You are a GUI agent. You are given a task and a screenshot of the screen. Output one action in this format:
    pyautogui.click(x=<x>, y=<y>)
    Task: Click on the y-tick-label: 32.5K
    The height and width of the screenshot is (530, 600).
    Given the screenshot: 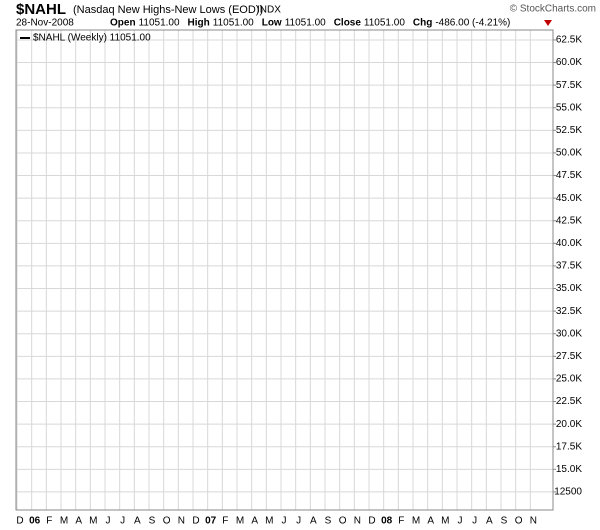 What is the action you would take?
    pyautogui.click(x=569, y=311)
    